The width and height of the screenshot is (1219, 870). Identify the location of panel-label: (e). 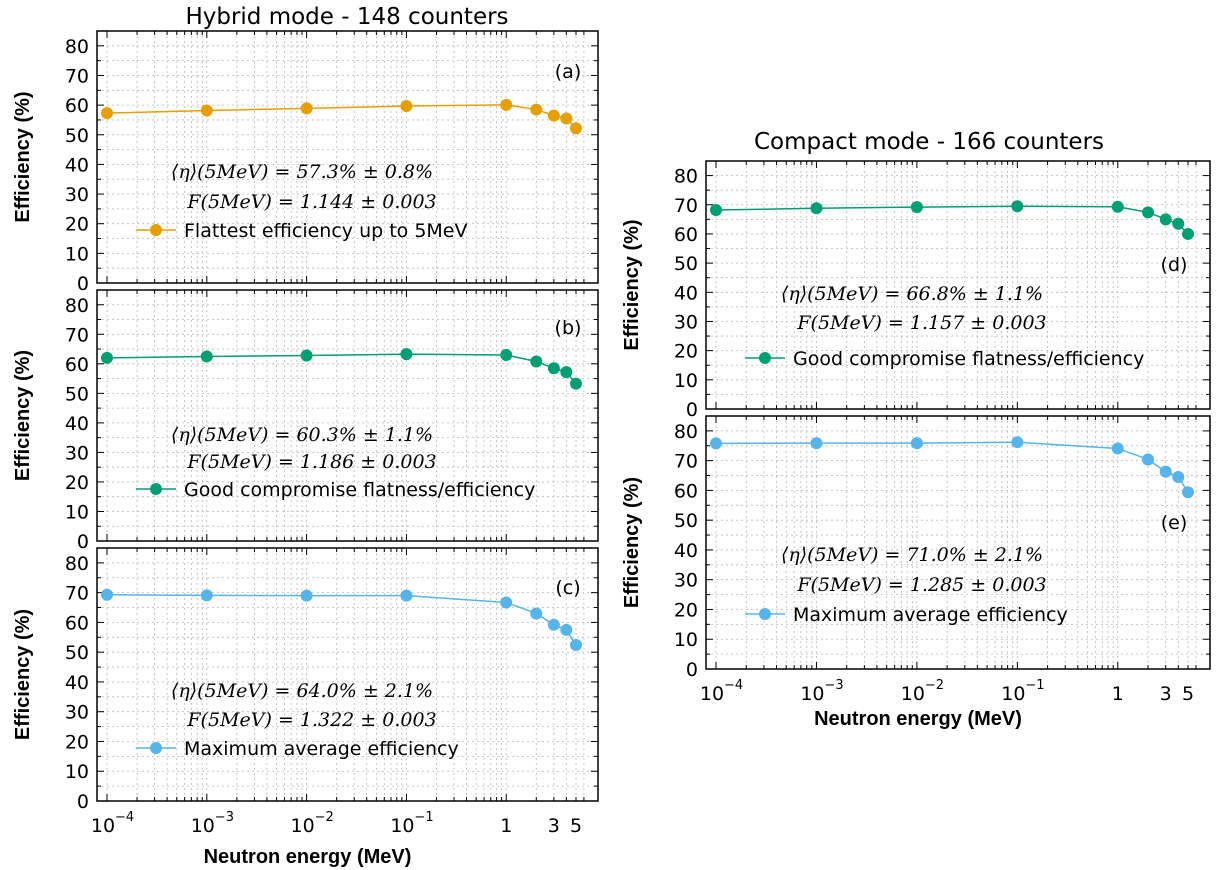
(1174, 523).